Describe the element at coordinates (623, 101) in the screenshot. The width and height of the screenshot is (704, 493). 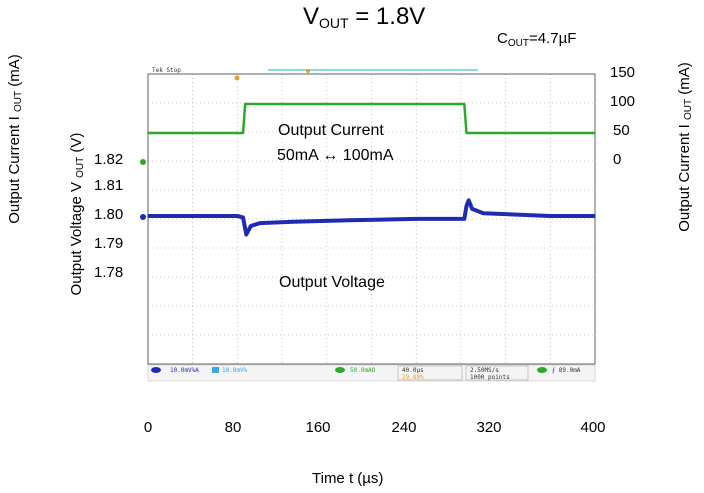
I see `current-tick-label: 100` at that location.